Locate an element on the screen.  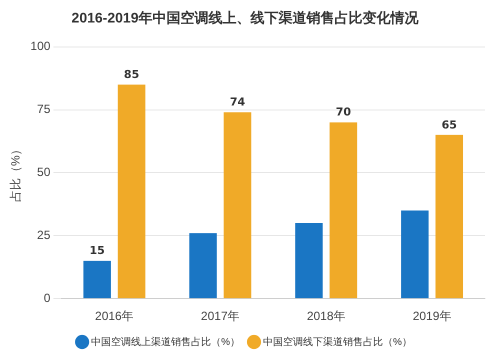
data-label: 15 is located at coordinates (97, 251).